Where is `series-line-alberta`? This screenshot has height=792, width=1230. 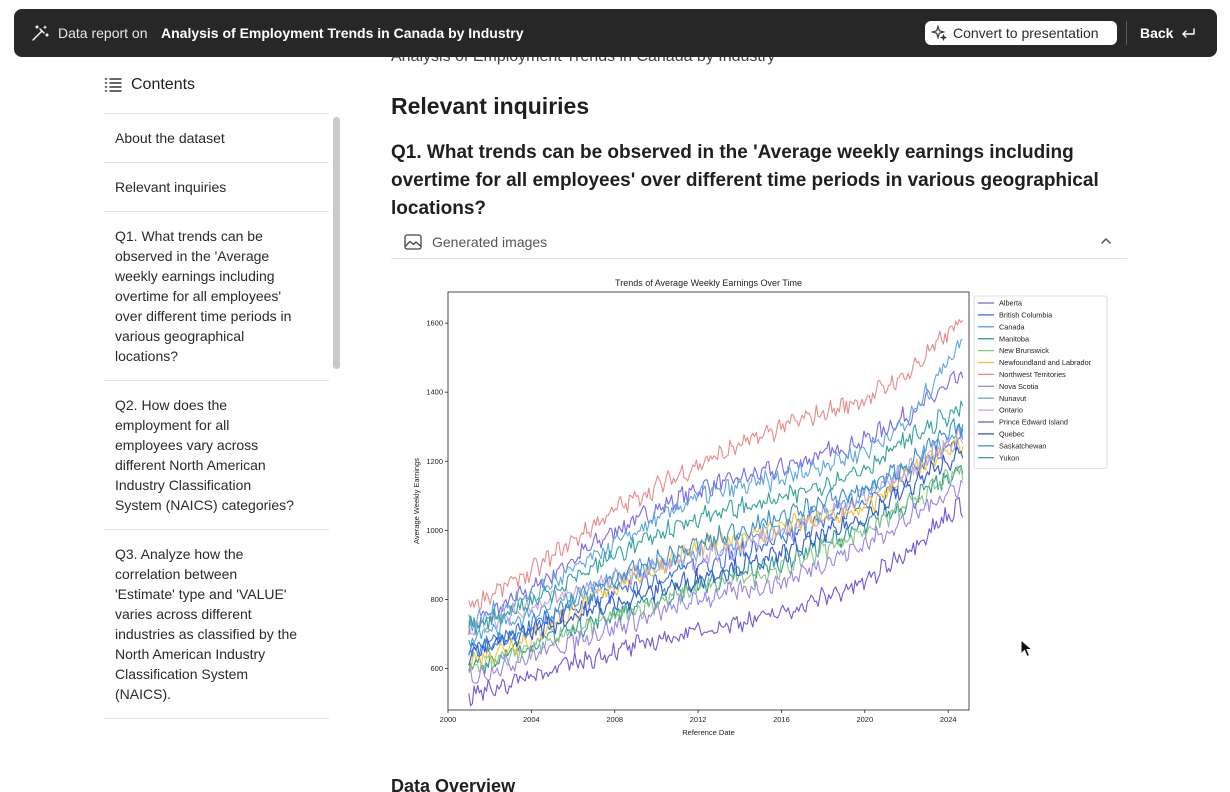 series-line-alberta is located at coordinates (716, 502).